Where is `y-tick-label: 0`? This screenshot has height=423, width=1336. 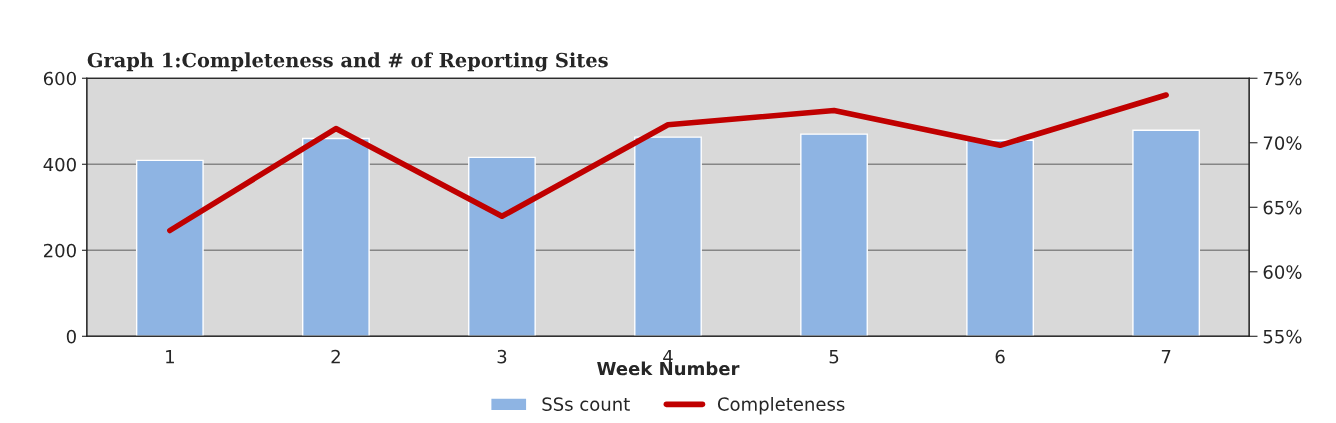 y-tick-label: 0 is located at coordinates (71, 336).